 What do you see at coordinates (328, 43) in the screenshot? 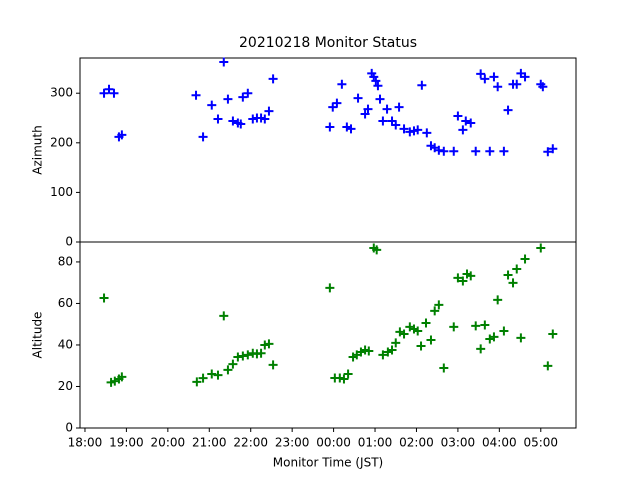
I see `chart-title: 20210218 Monitor Status` at bounding box center [328, 43].